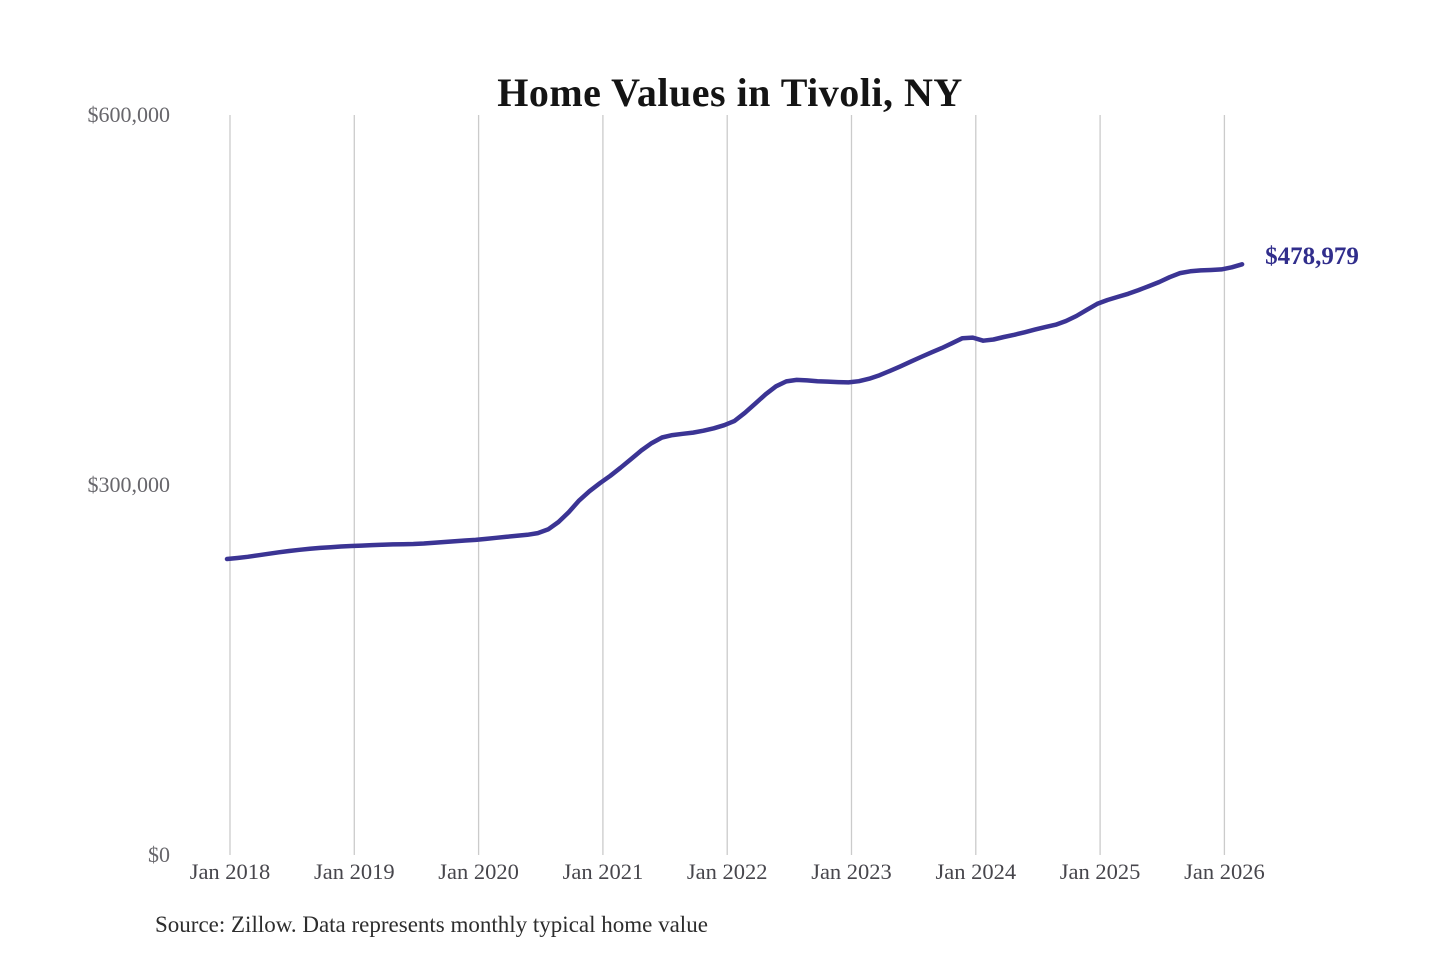 The image size is (1440, 960). What do you see at coordinates (1312, 257) in the screenshot?
I see `latest-value-annotation: $478,979` at bounding box center [1312, 257].